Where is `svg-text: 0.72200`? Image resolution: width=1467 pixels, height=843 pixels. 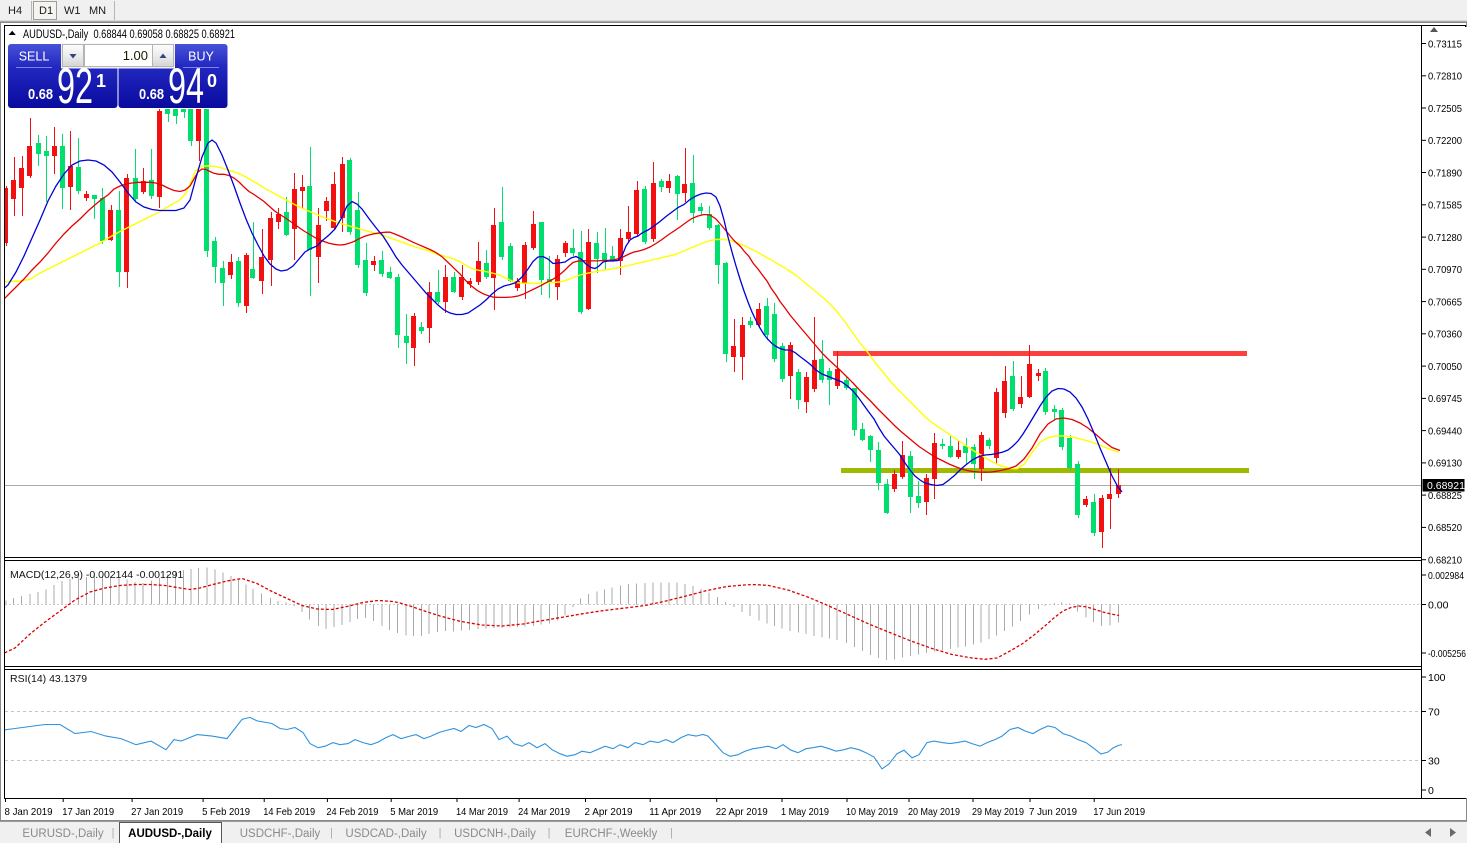 svg-text: 0.72200 is located at coordinates (1445, 141).